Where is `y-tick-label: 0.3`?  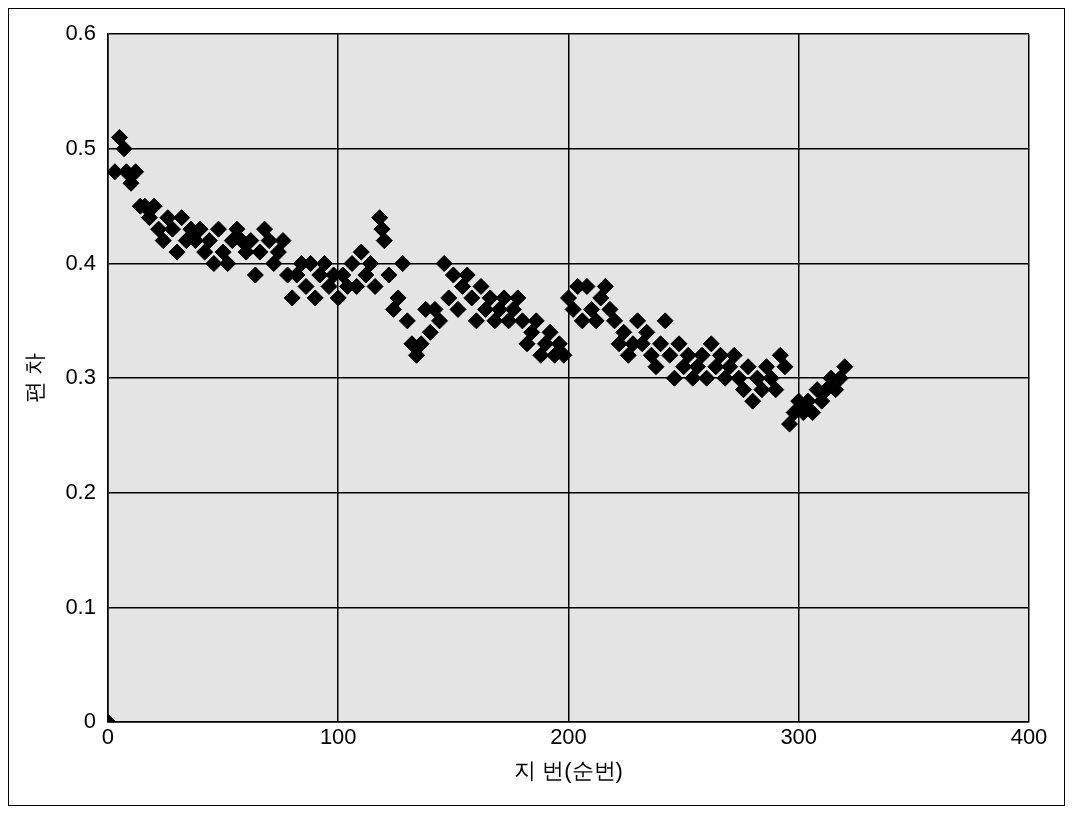 y-tick-label: 0.3 is located at coordinates (80, 377).